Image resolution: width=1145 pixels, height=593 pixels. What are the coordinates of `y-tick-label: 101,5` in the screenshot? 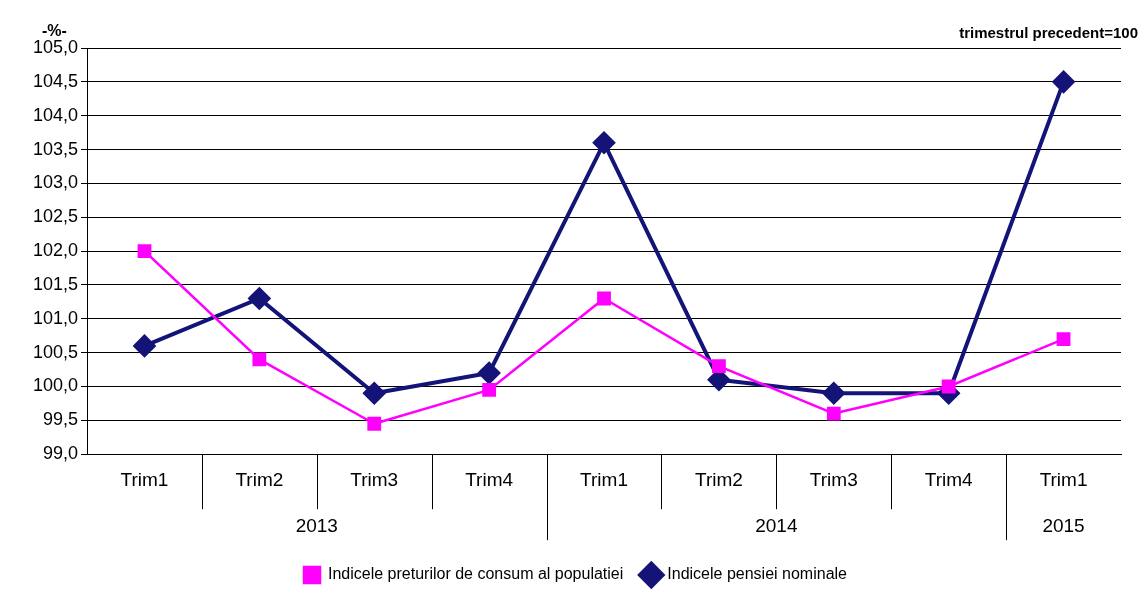 It's located at (56, 283).